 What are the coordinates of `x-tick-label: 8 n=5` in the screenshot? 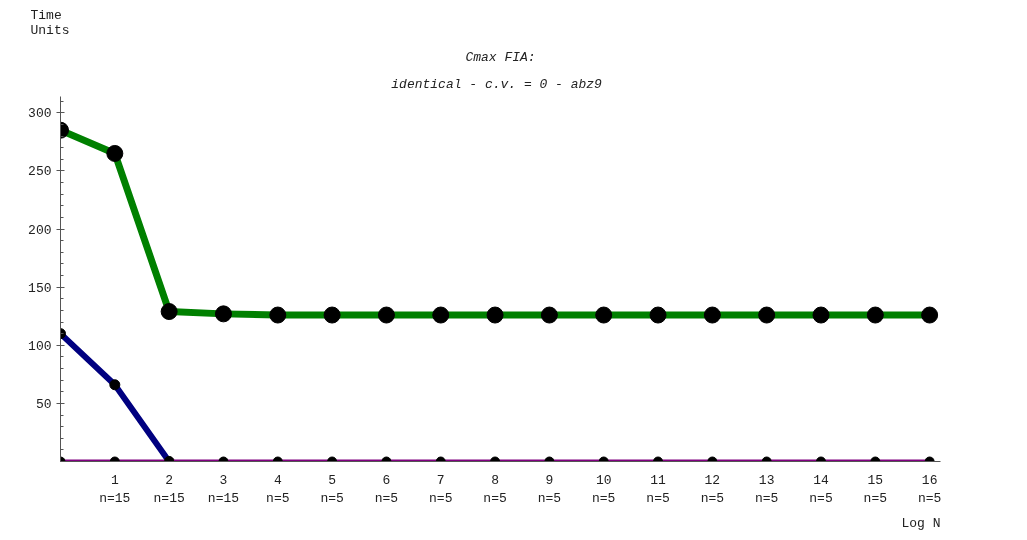 It's located at (495, 489).